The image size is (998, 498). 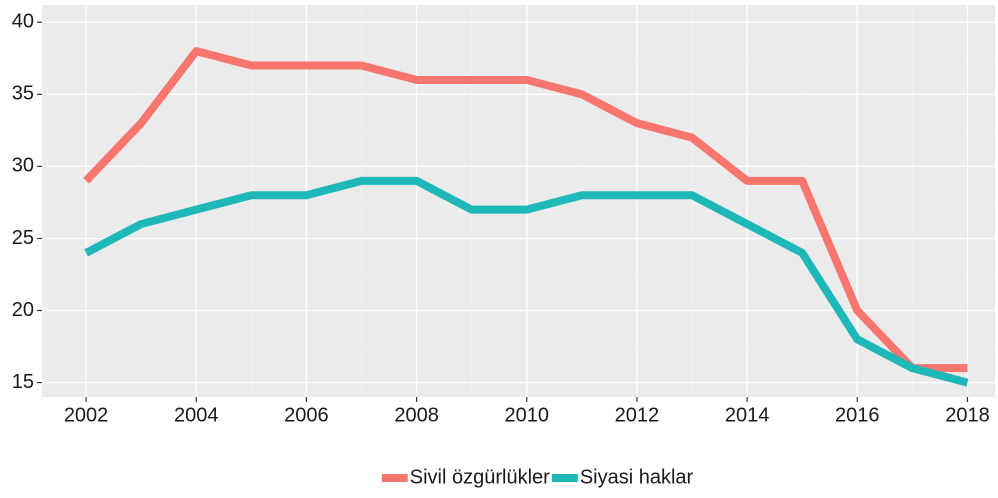 I want to click on legend-label: Siyasi haklar, so click(x=637, y=477).